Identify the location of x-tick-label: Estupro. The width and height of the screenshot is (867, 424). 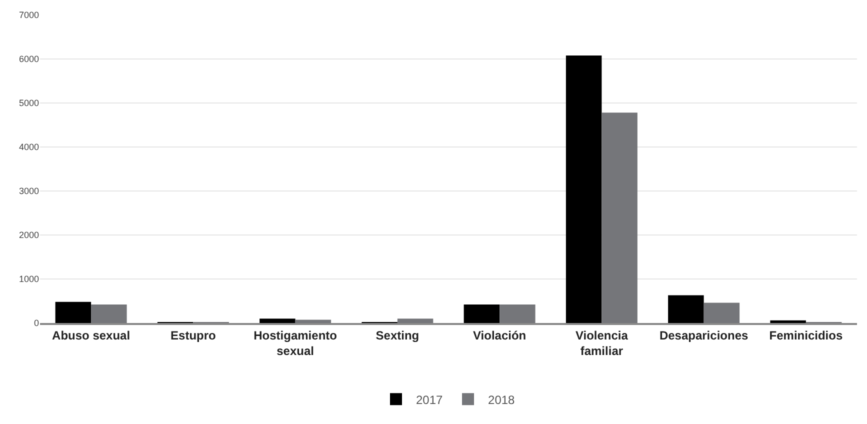
(193, 335).